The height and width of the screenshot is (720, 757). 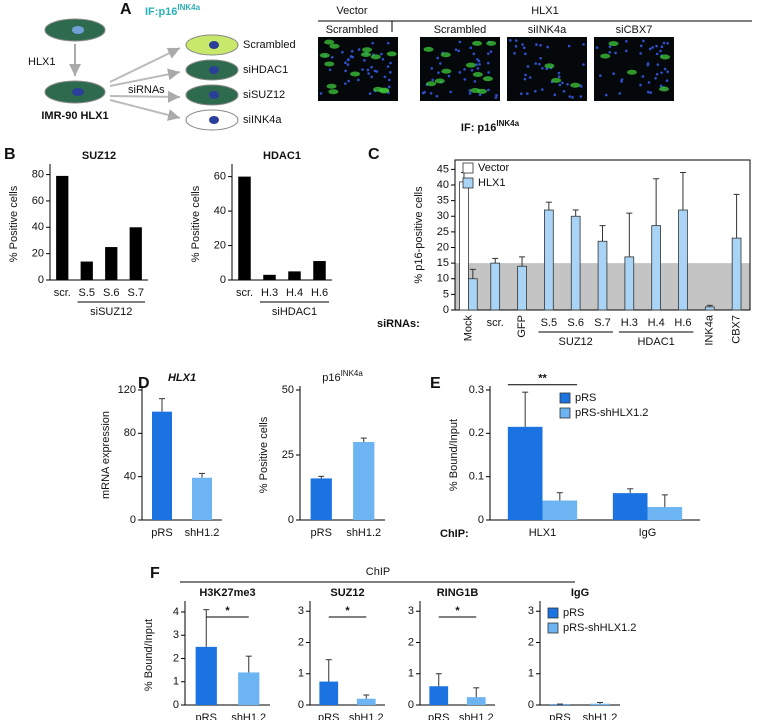 I want to click on y-tick-label: 40, so click(x=38, y=227).